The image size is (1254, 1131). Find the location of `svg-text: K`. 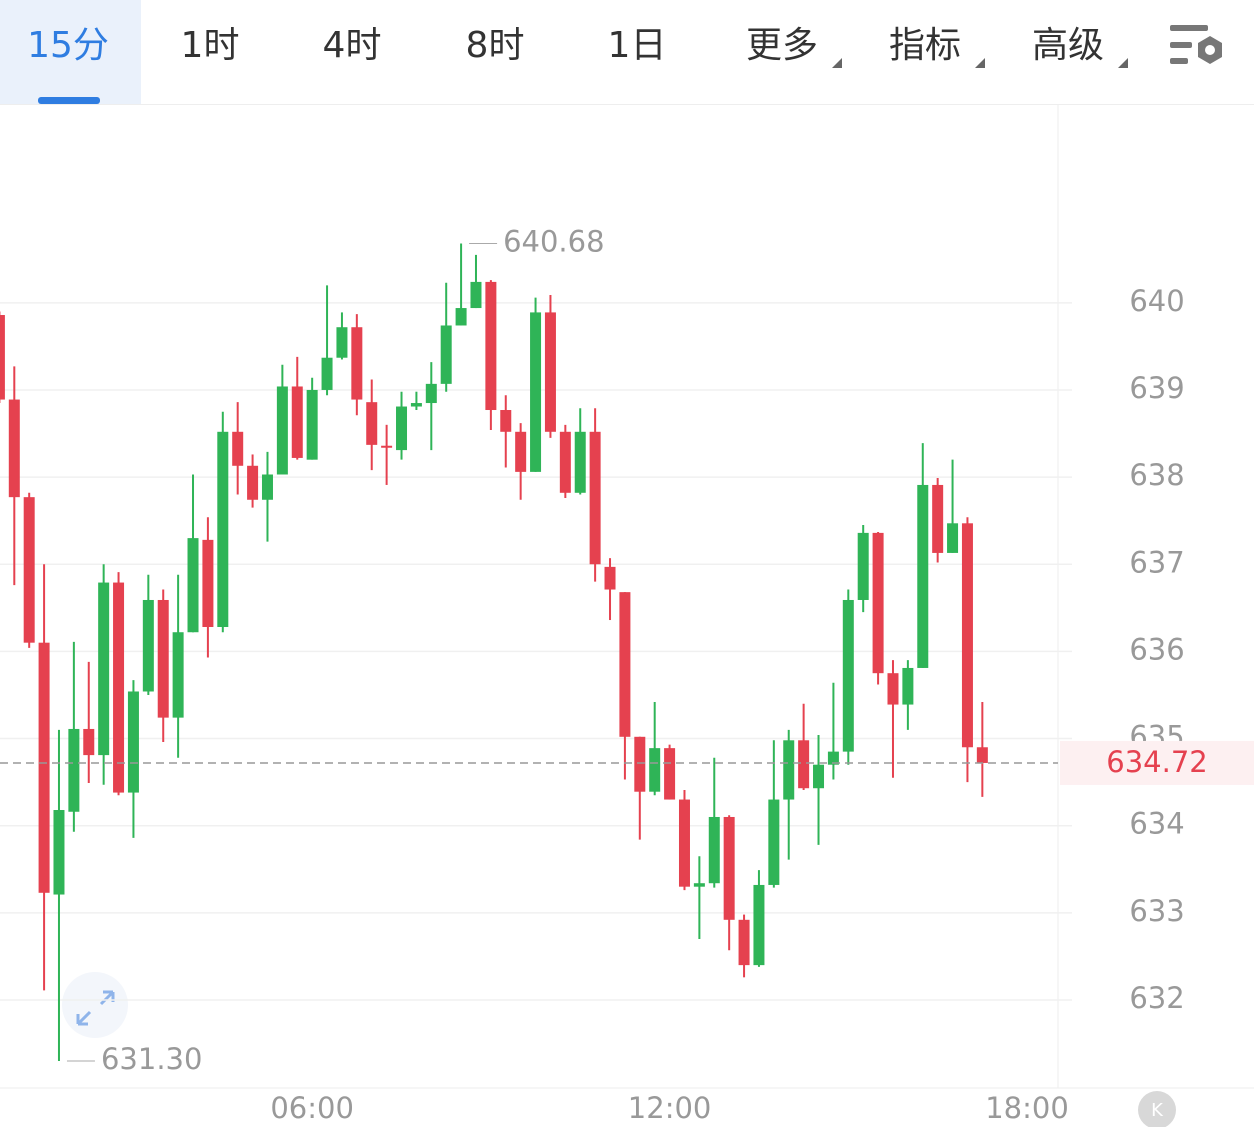

svg-text: K is located at coordinates (1157, 1110).